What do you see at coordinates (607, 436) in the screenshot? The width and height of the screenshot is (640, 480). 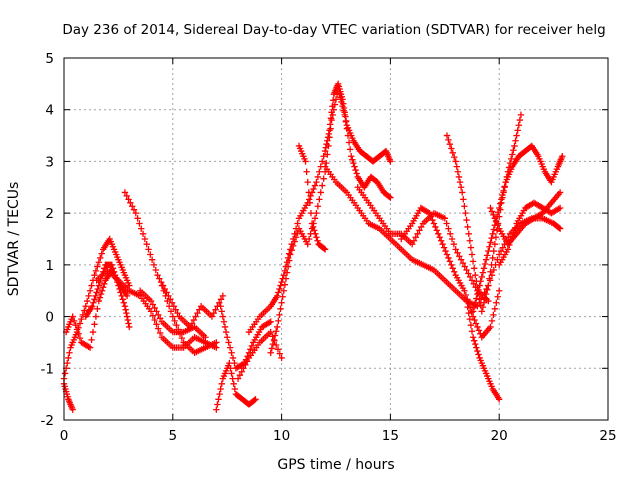 I see `x-tick-label: 25` at bounding box center [607, 436].